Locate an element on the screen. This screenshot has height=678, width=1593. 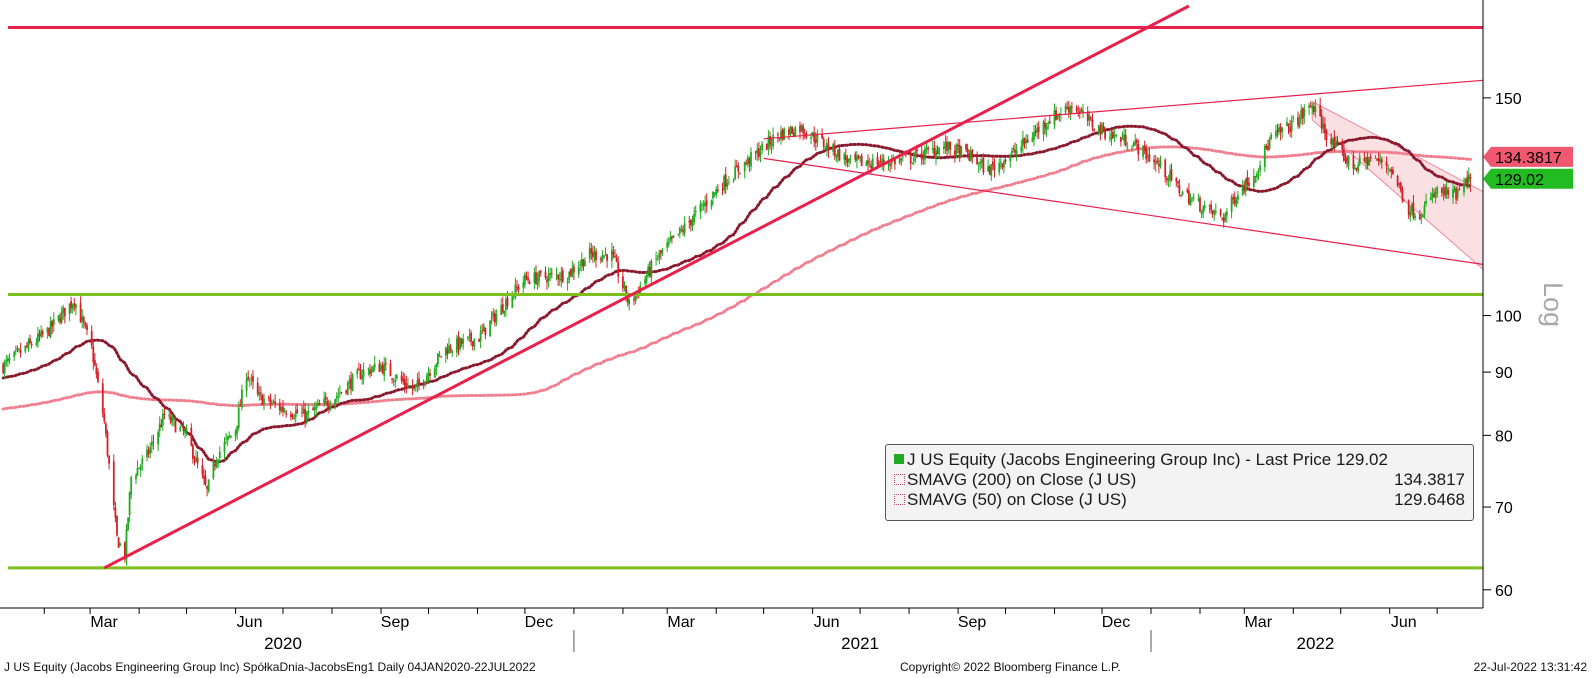
tag-label: 129.02 is located at coordinates (1519, 180).